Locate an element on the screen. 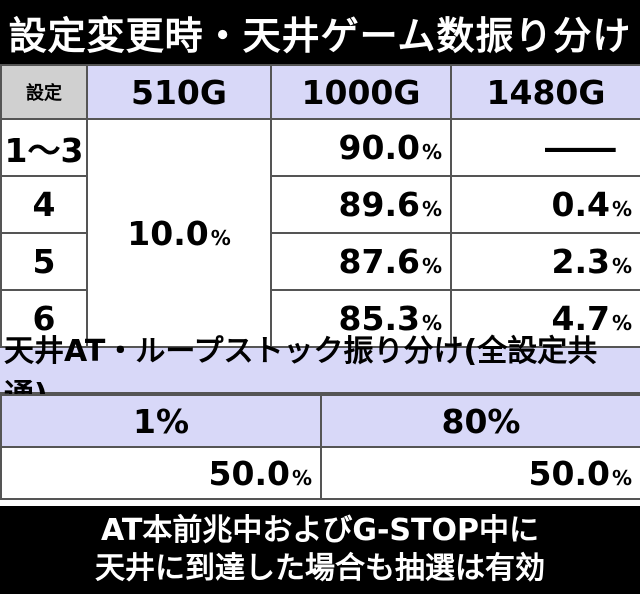 This screenshot has width=640, height=594. column-header-1000g: 1000G is located at coordinates (361, 92).